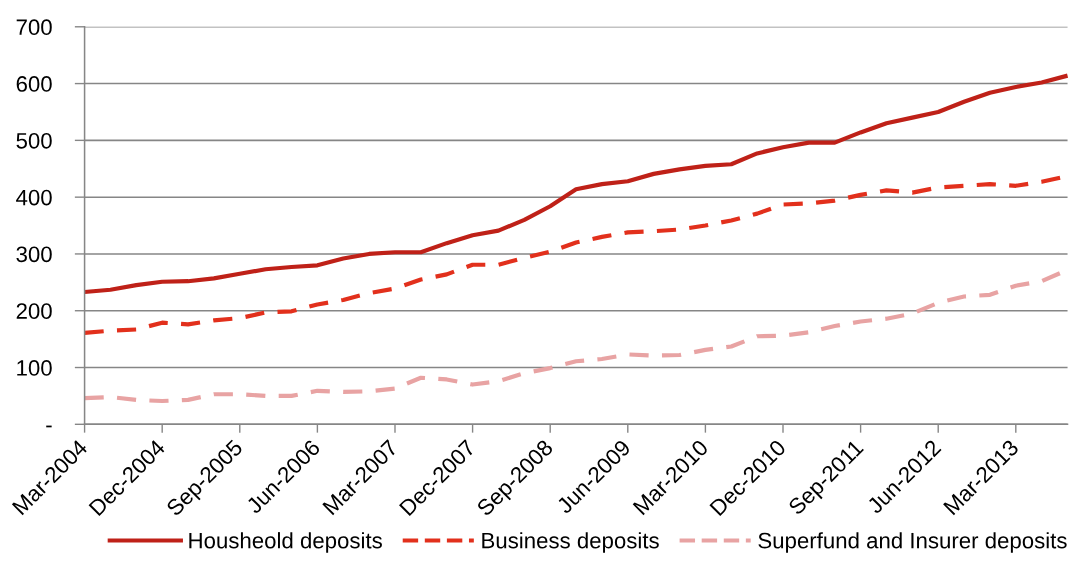 The image size is (1090, 570). What do you see at coordinates (34, 84) in the screenshot?
I see `y-tick-label: 600` at bounding box center [34, 84].